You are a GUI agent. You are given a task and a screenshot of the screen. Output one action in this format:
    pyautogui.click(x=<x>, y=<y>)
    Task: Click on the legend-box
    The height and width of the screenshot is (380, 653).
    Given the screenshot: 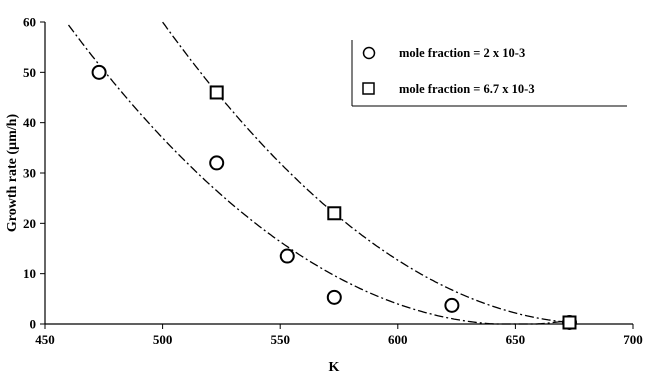 What is the action you would take?
    pyautogui.click(x=489, y=73)
    